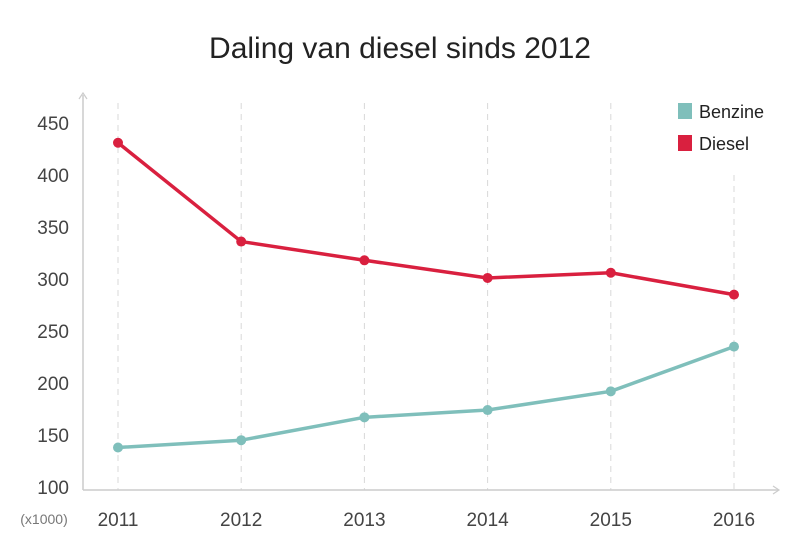 The image size is (800, 557). What do you see at coordinates (83, 95) in the screenshot?
I see `y-axis-arrow` at bounding box center [83, 95].